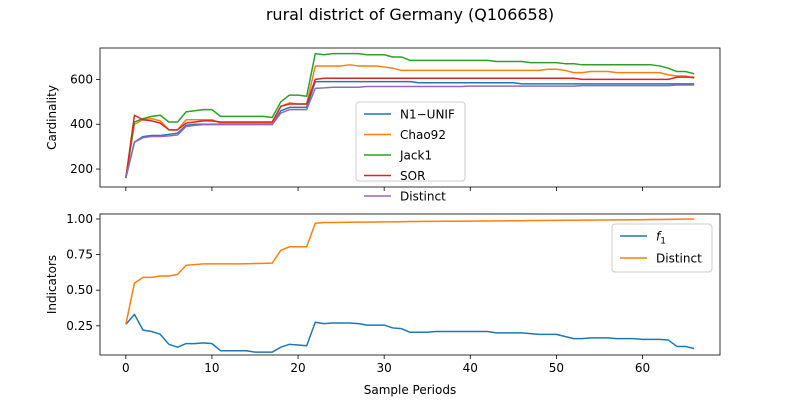 The height and width of the screenshot is (400, 800). Describe the element at coordinates (410, 390) in the screenshot. I see `x-axis-label-2: Sample Periods` at that location.